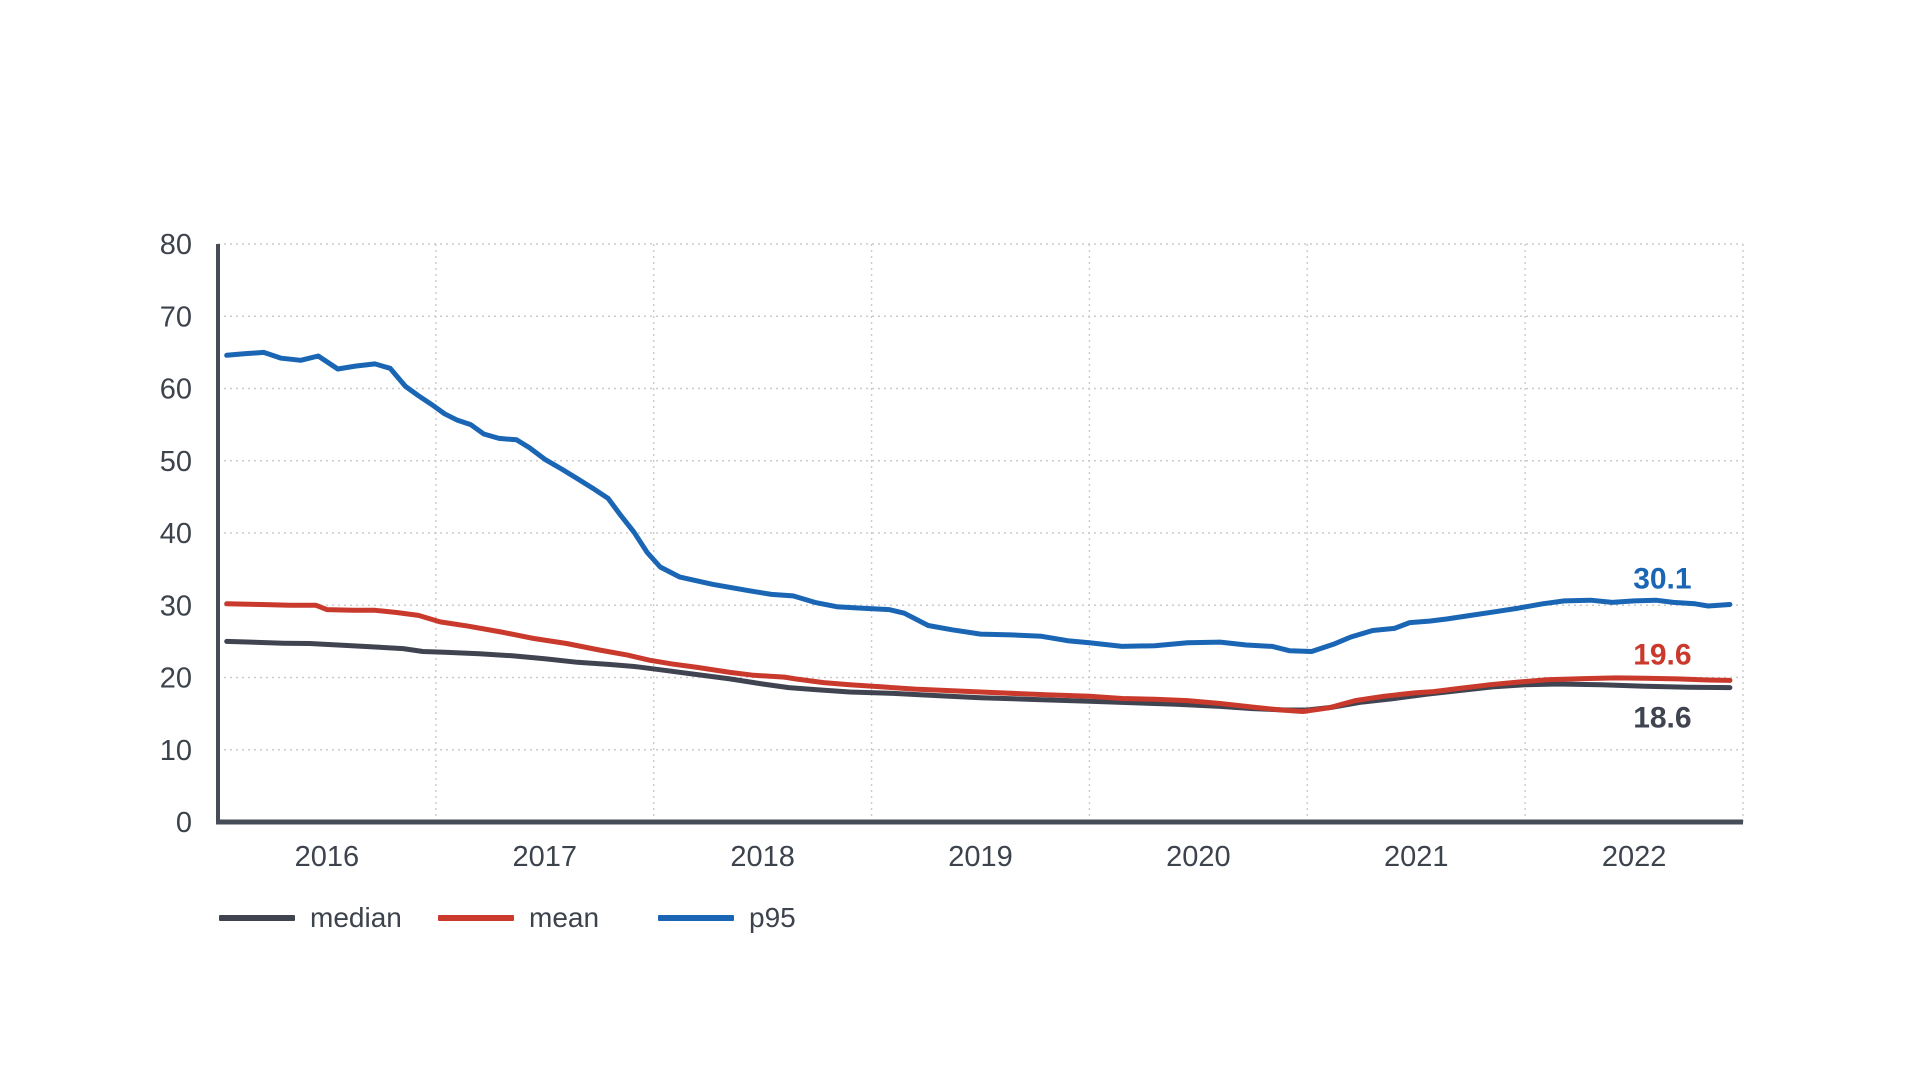 This screenshot has width=1920, height=1080. What do you see at coordinates (176, 606) in the screenshot?
I see `y-tick-label: 30` at bounding box center [176, 606].